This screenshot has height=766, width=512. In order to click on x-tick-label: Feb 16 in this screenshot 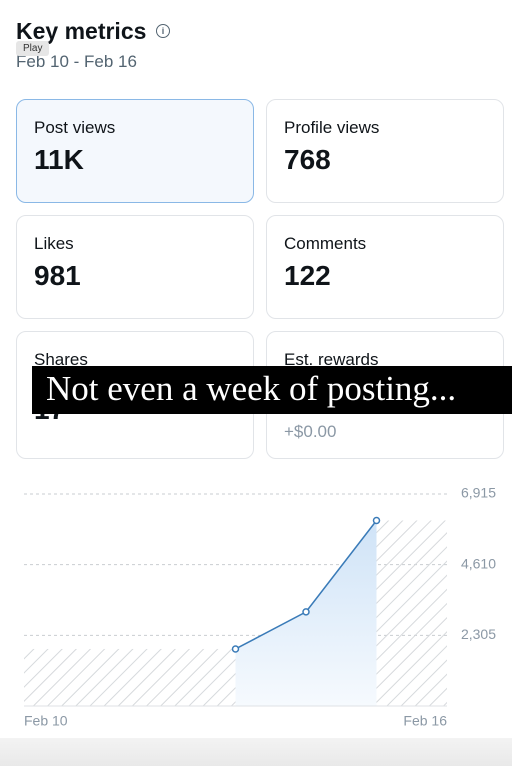, I will do `click(425, 721)`.